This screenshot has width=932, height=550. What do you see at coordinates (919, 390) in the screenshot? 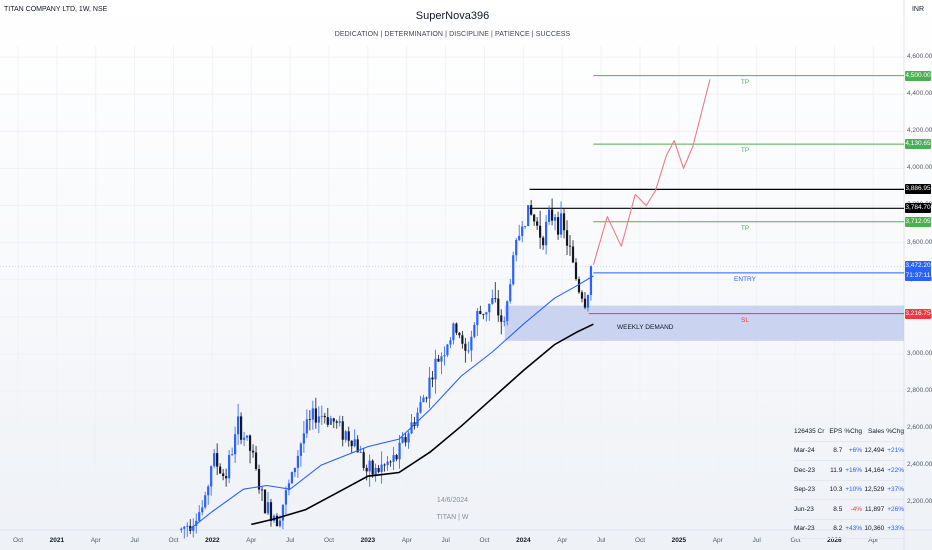
I see `price-tick-label: 2,800.00` at bounding box center [919, 390].